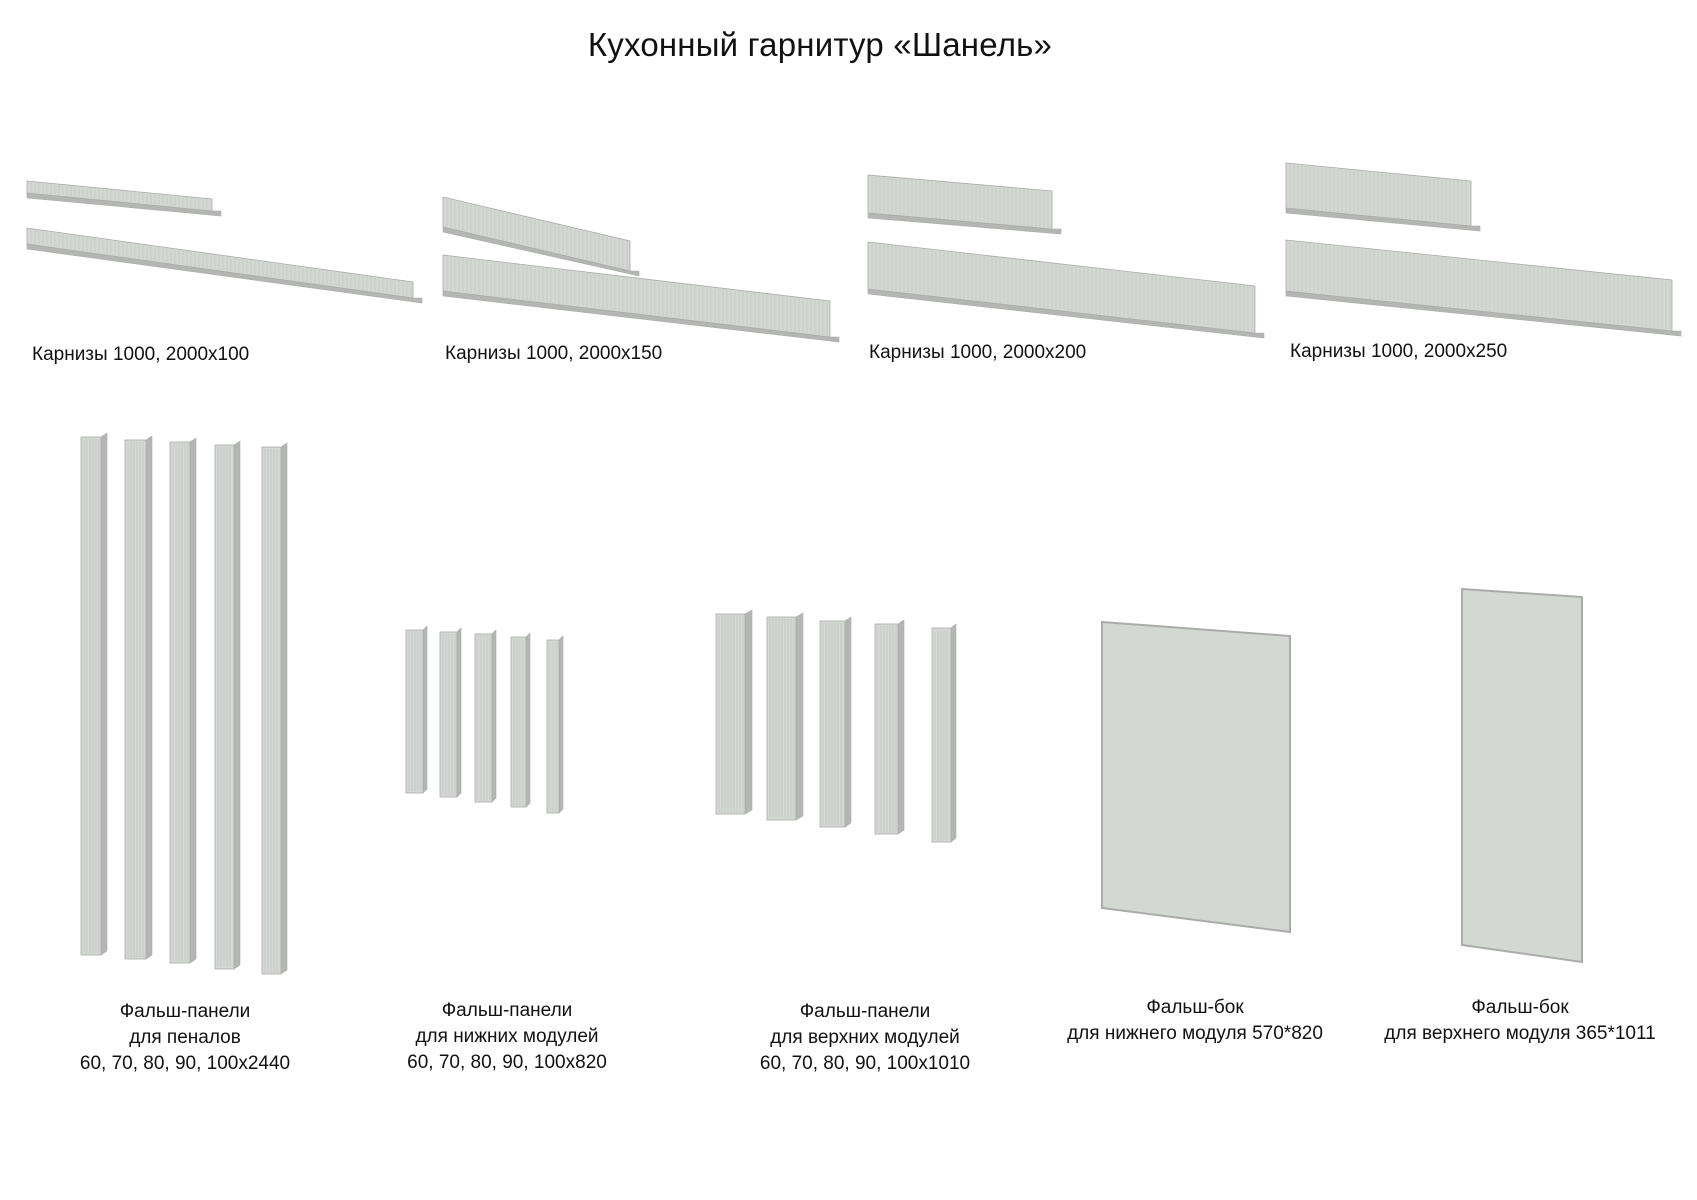 Image resolution: width=1697 pixels, height=1200 pixels. I want to click on cornice-100-short, so click(124, 198).